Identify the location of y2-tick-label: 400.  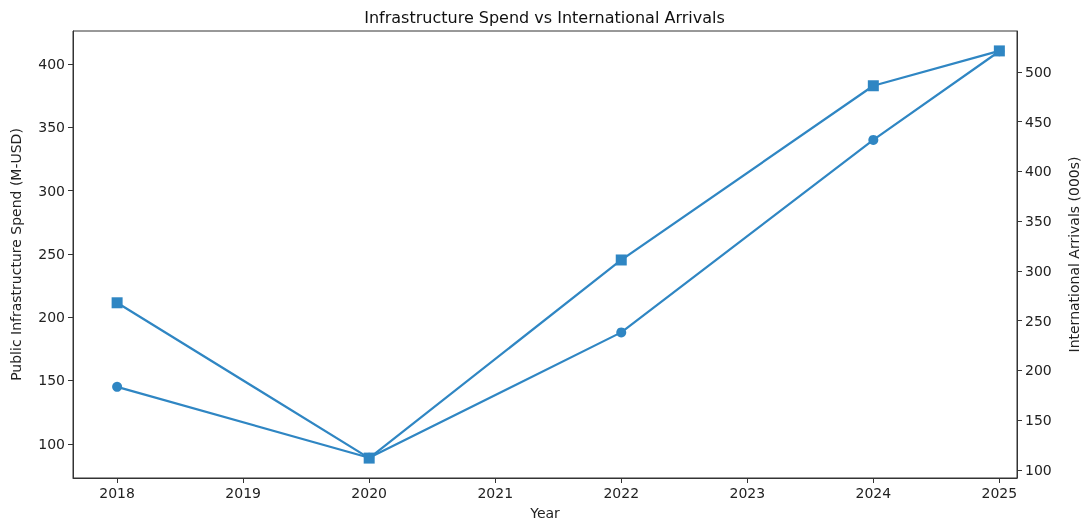
(1038, 171).